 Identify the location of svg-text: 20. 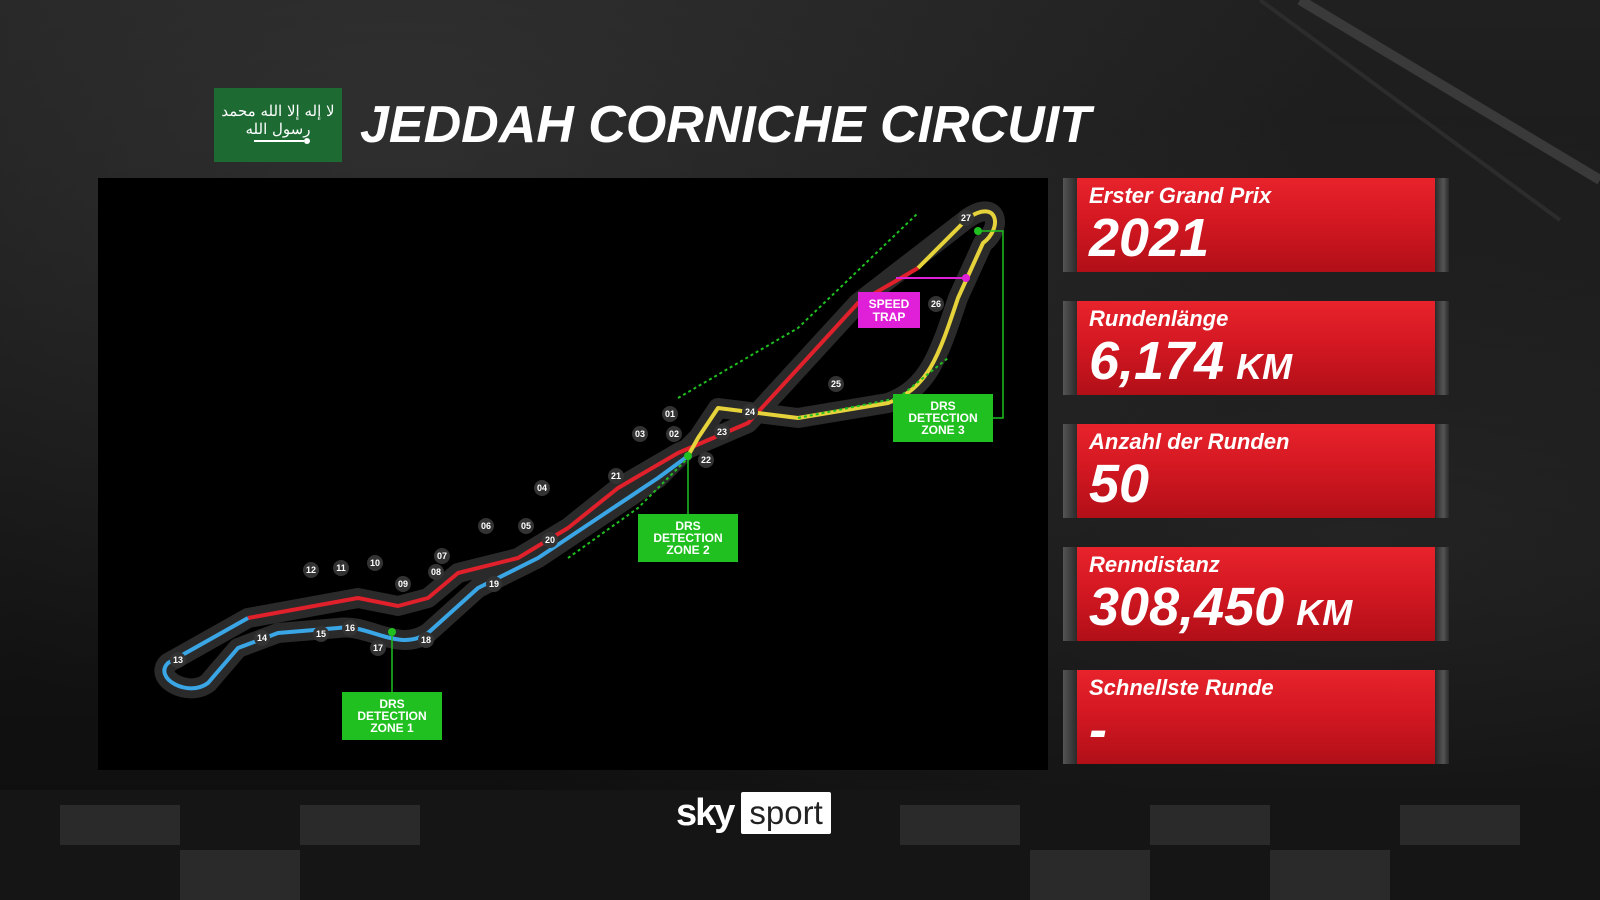
(550, 540).